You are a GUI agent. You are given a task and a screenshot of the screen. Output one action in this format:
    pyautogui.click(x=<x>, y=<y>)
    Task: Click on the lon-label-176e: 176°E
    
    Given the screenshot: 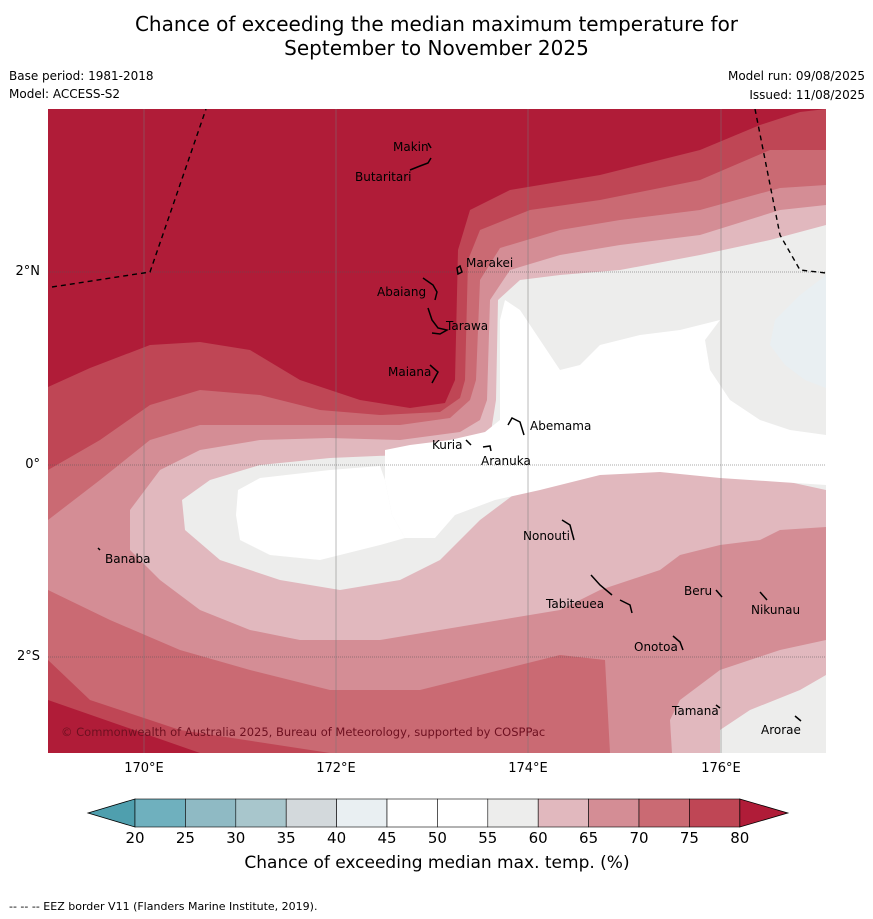 What is the action you would take?
    pyautogui.click(x=721, y=768)
    